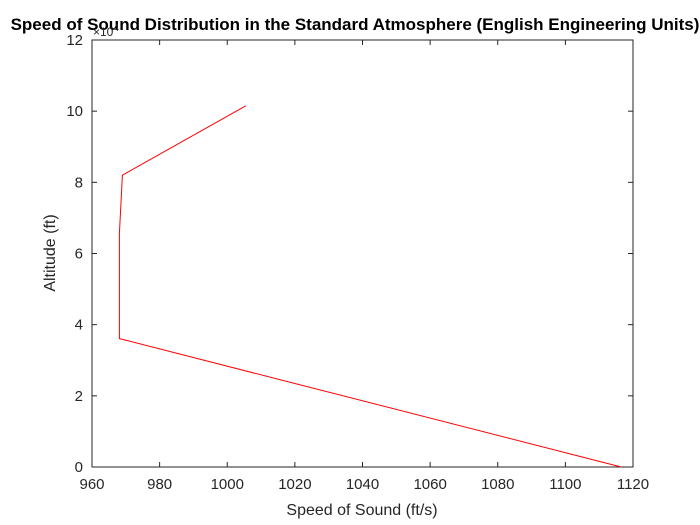 This screenshot has width=700, height=525. Describe the element at coordinates (565, 484) in the screenshot. I see `x-tick-label: 1100` at that location.